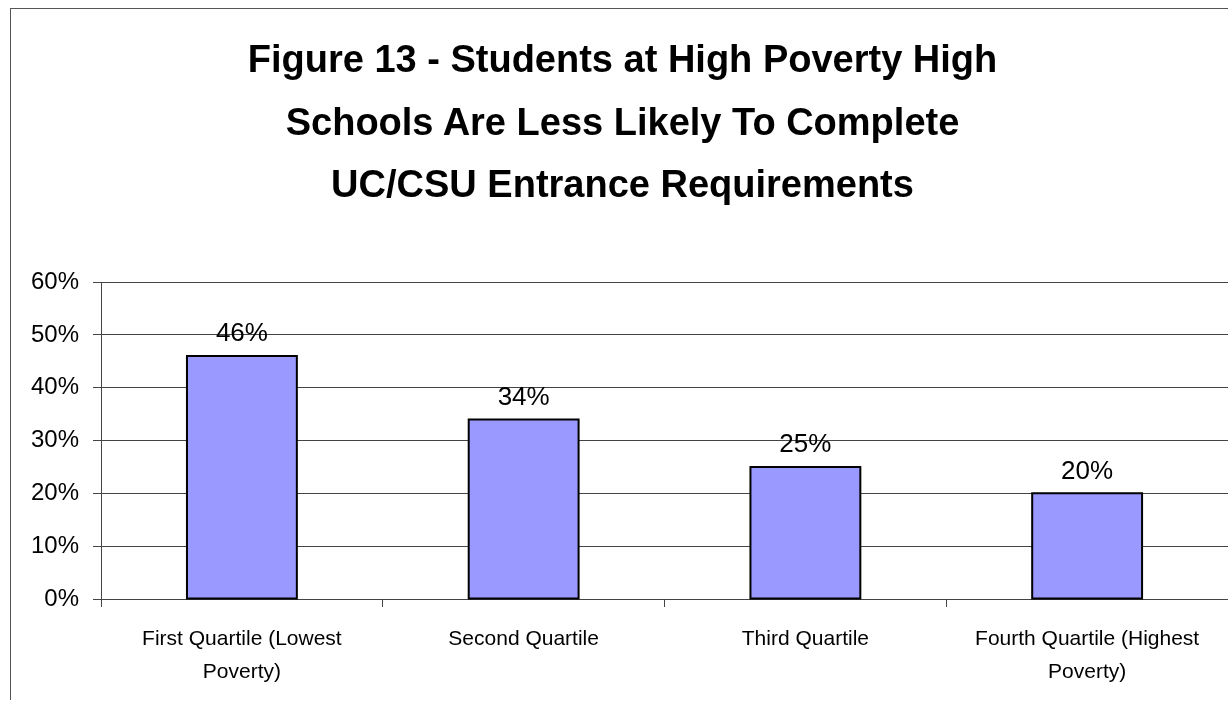 This screenshot has height=702, width=1228. Describe the element at coordinates (55, 280) in the screenshot. I see `y-tick-label: 60%` at that location.